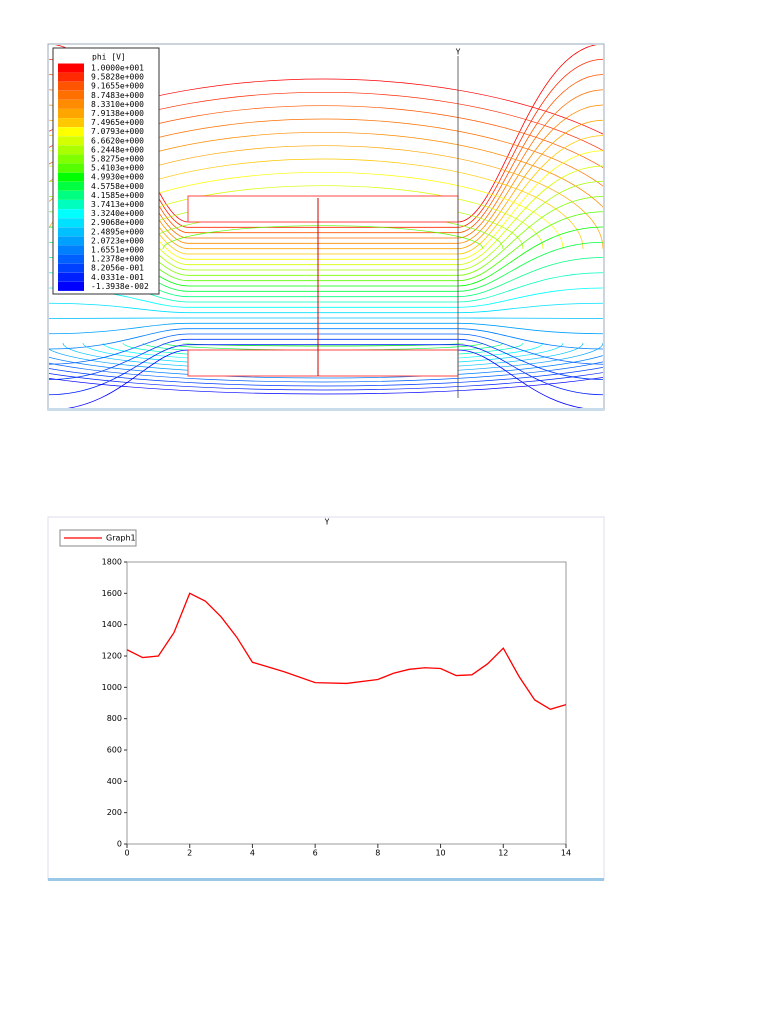 Image resolution: width=768 pixels, height=1024 pixels. Describe the element at coordinates (117, 77) in the screenshot. I see `legend-label: 9.5828e+000` at that location.